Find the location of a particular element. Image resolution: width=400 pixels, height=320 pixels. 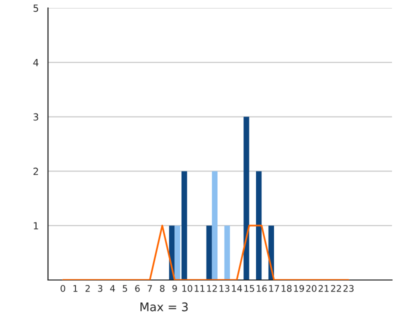

y-tick-label: 5 is located at coordinates (36, 8).